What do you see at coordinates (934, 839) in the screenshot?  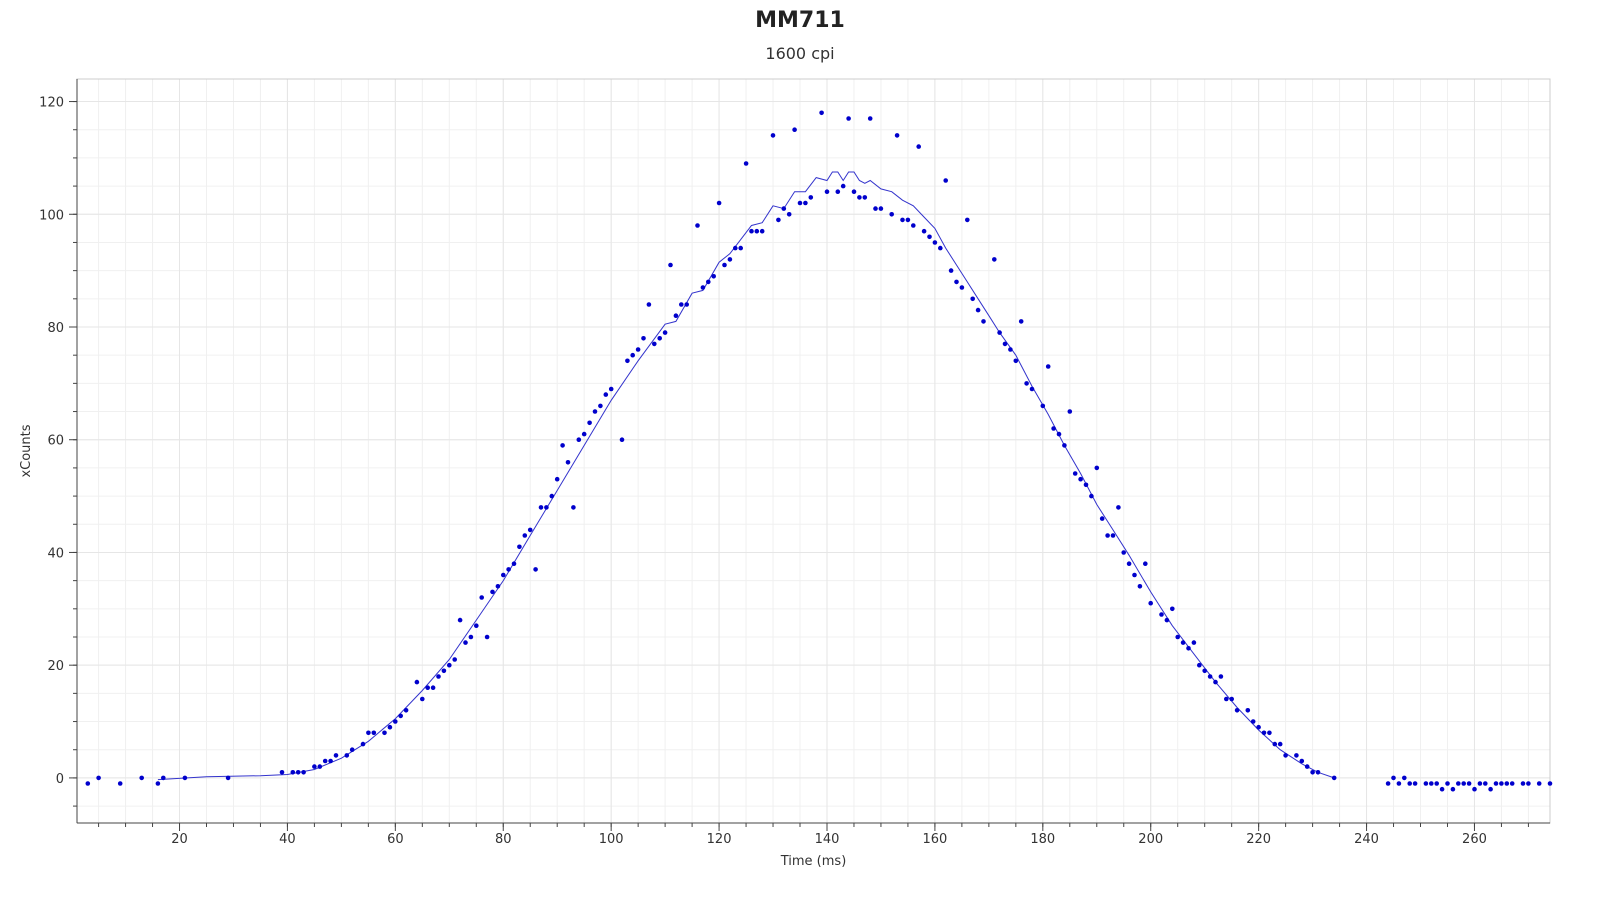 I see `x-tick-label: 160` at bounding box center [934, 839].